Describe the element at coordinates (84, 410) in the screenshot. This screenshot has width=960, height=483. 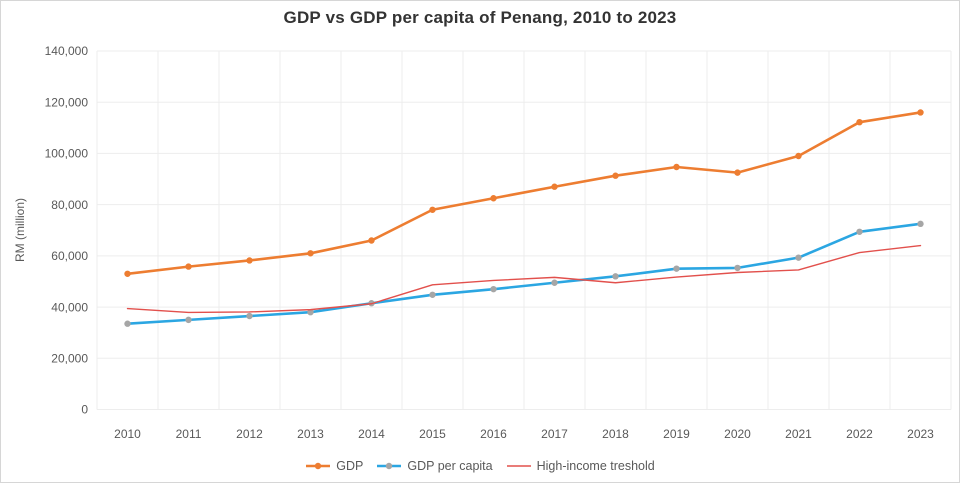
I see `y-tick-label: 0` at that location.